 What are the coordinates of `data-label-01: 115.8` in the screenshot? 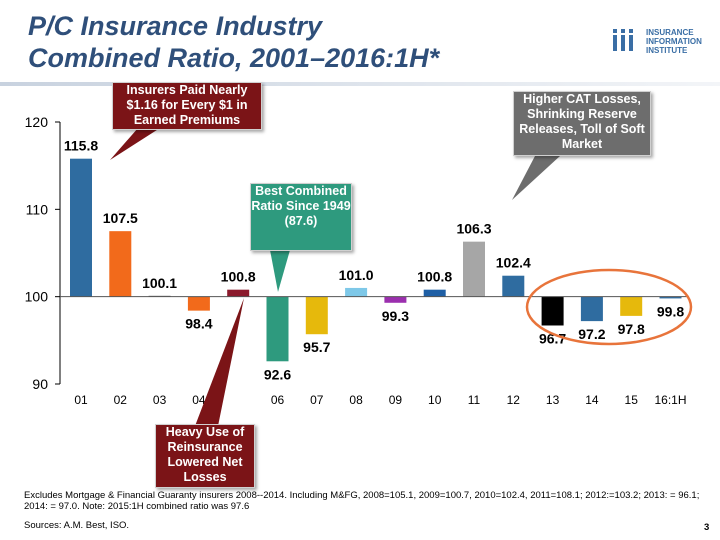 It's located at (81, 146).